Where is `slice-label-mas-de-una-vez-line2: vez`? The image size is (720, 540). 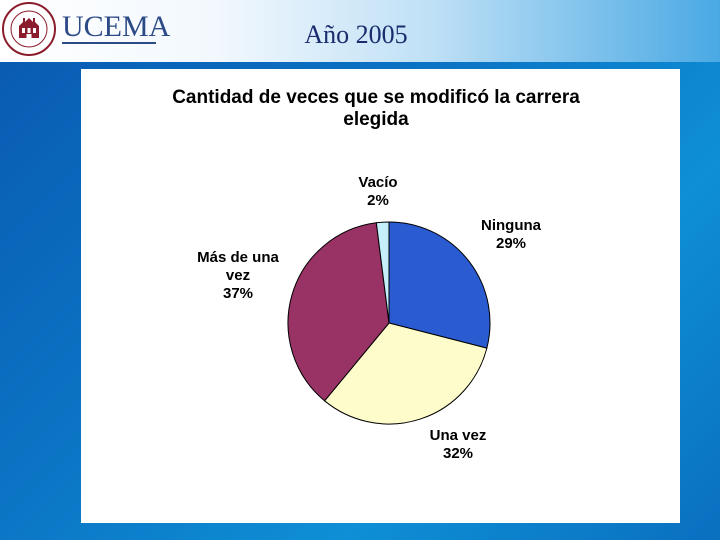 slice-label-mas-de-una-vez-line2: vez is located at coordinates (238, 275).